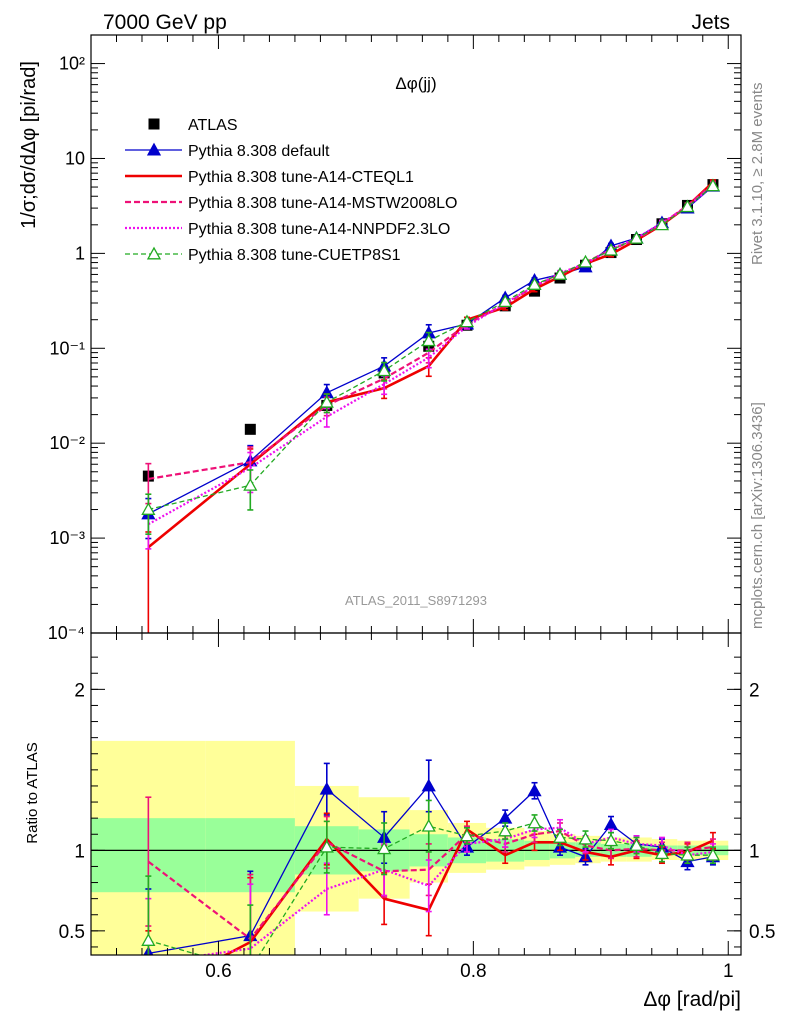  Describe the element at coordinates (301, 177) in the screenshot. I see `legend-label: Pythia 8.308 tune-A14-CTEQL1` at that location.